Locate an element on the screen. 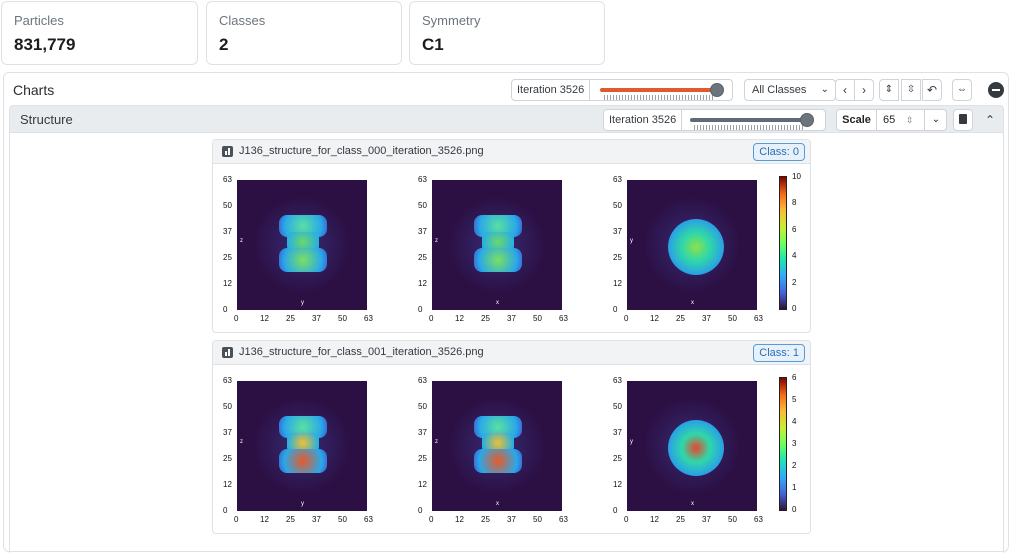  colorbar-tick-label: 5 is located at coordinates (794, 399).